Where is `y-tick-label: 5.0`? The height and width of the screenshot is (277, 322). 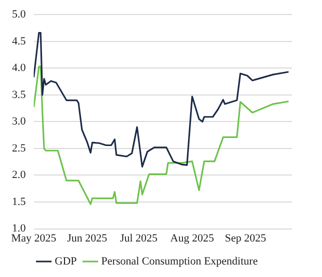
y-tick-label: 5.0 is located at coordinates (19, 14).